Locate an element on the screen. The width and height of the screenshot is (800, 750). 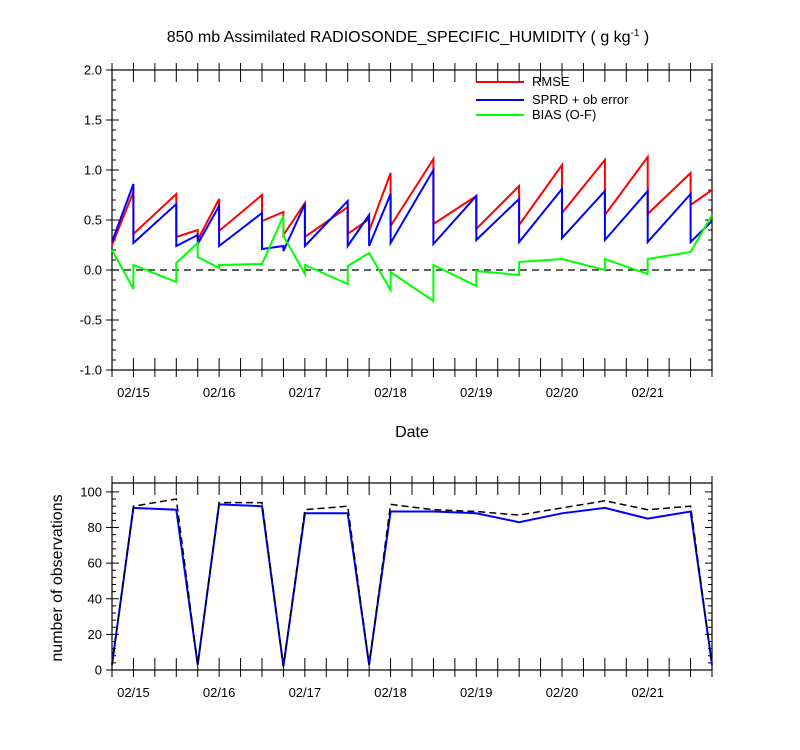
top-x-tick-label: 02/15 is located at coordinates (133, 392).